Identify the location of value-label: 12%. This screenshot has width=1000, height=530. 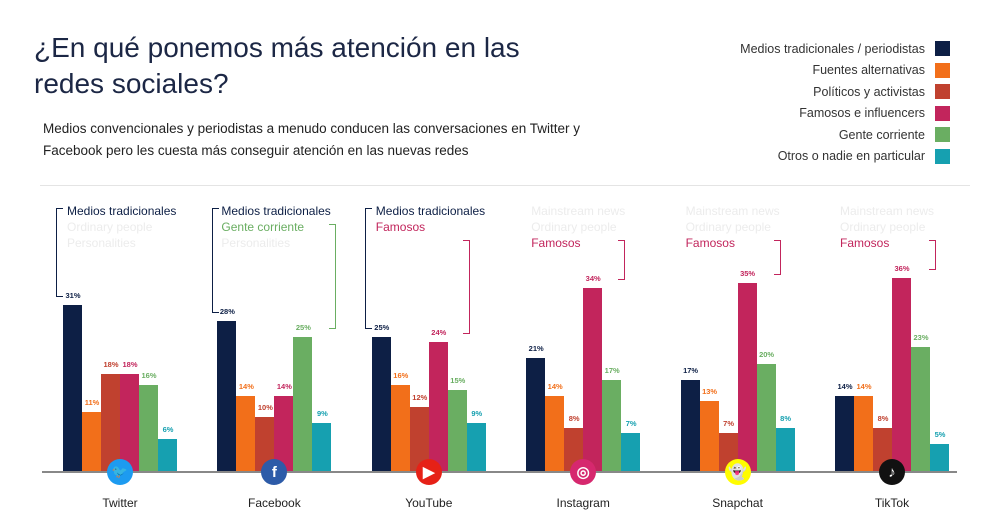
(420, 397).